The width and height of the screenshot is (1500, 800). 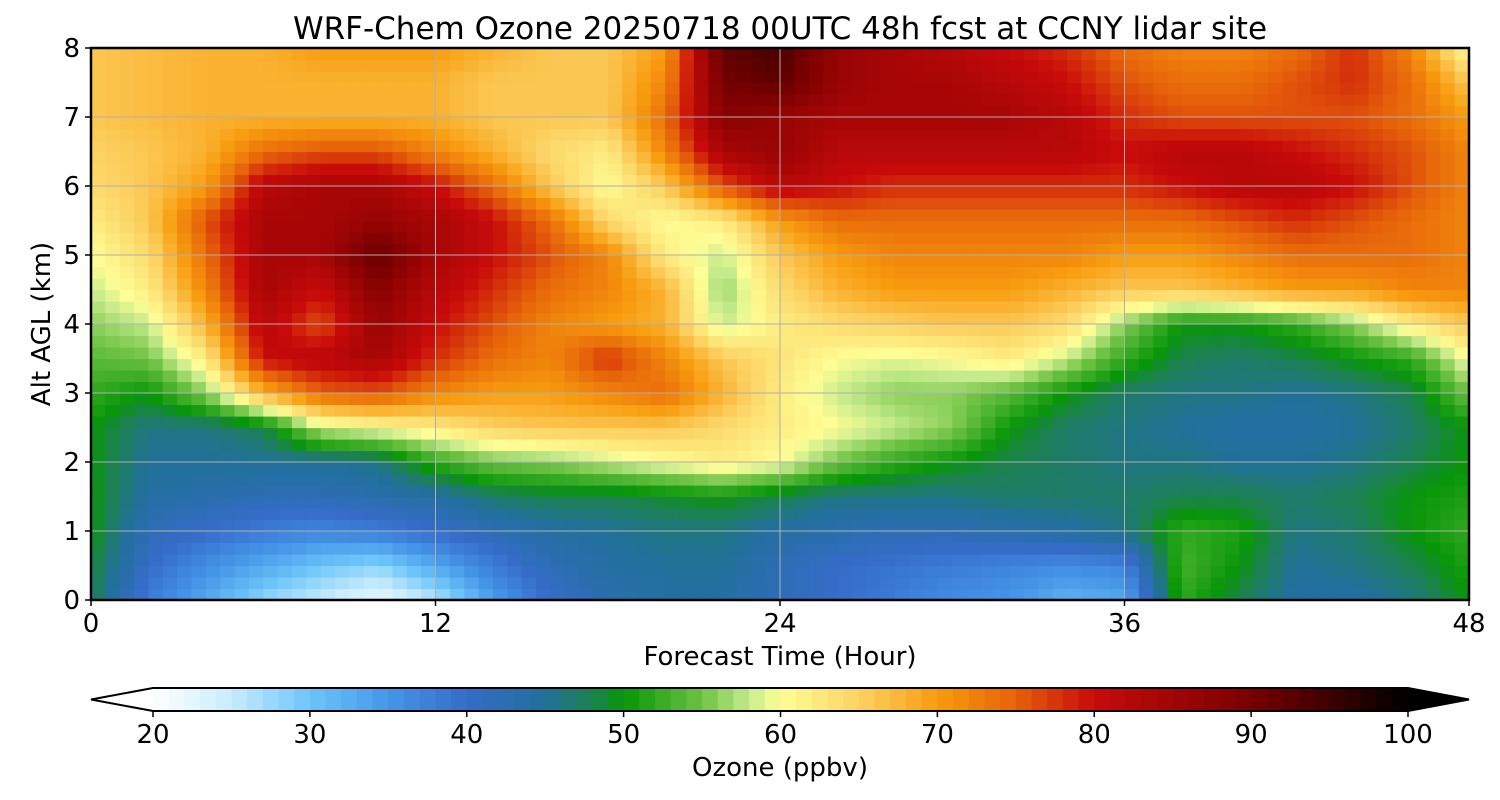 What do you see at coordinates (623, 735) in the screenshot?
I see `colorbar-tick-label: 50` at bounding box center [623, 735].